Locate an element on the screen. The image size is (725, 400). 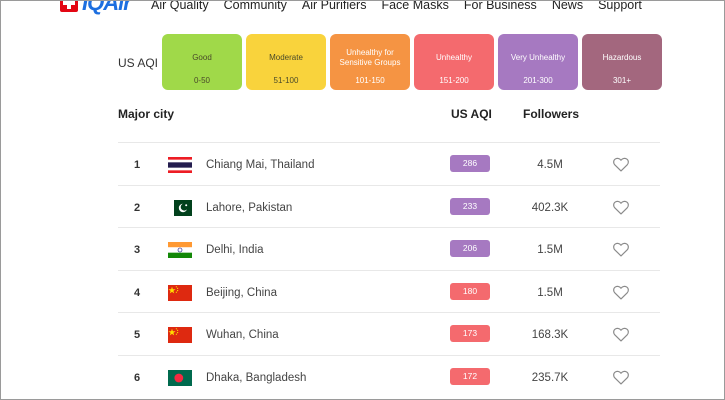
swiss-flag-icon is located at coordinates (69, 6).